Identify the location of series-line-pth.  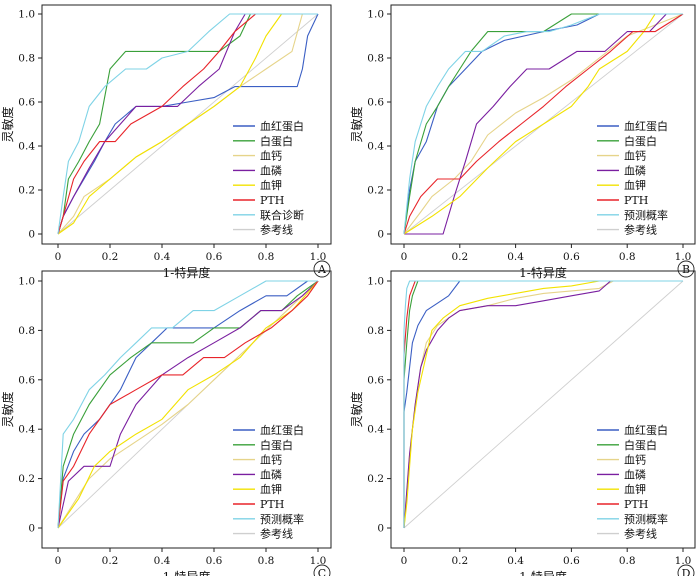
(187, 124).